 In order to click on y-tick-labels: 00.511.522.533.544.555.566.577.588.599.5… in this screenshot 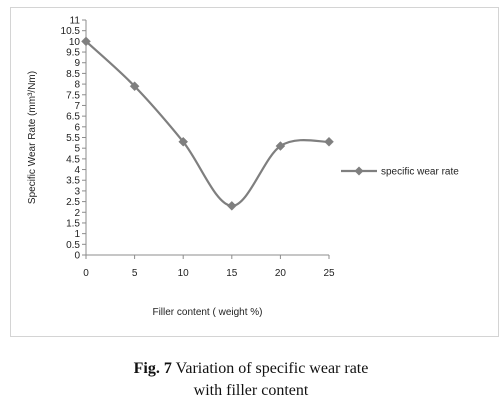, I will do `click(73, 139)`.